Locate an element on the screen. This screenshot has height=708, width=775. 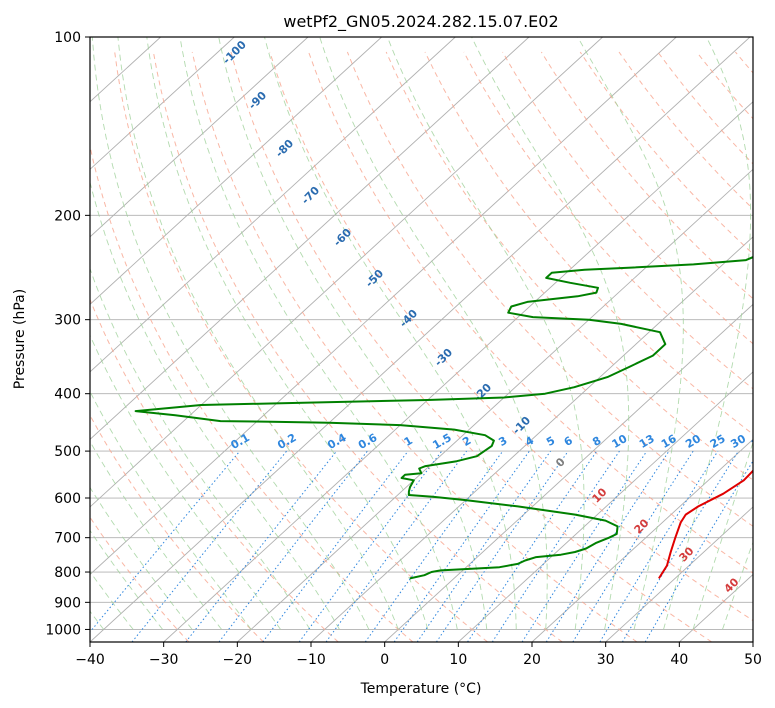
x-tick-label: −10 is located at coordinates (311, 660).